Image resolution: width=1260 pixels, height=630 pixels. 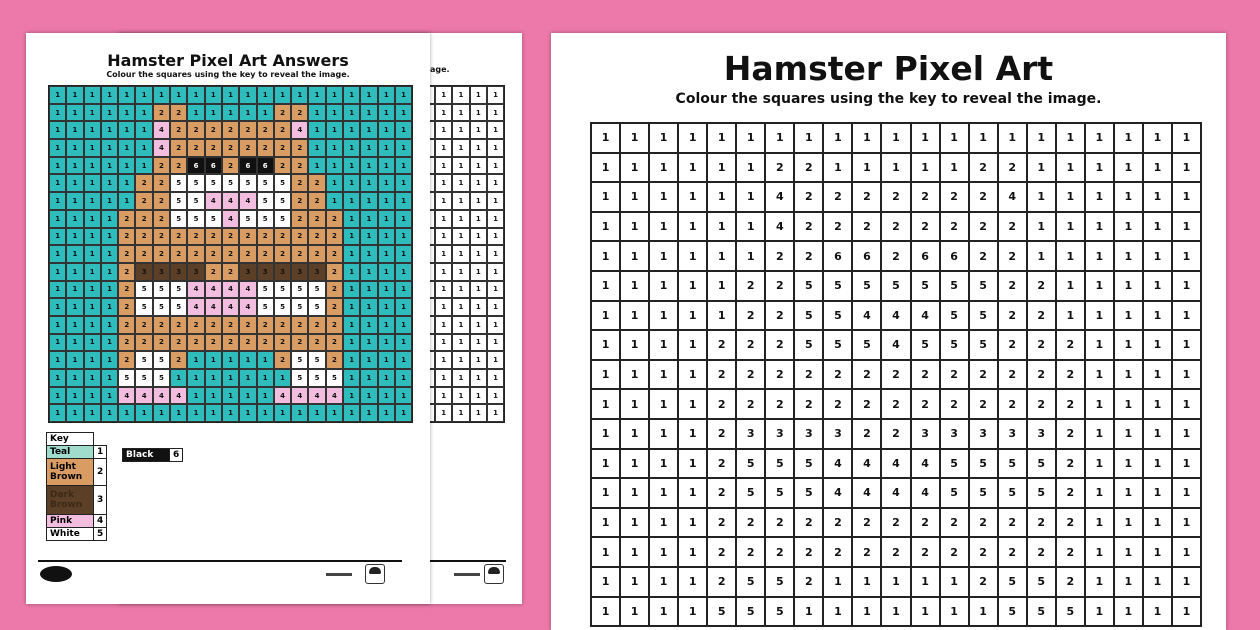 What do you see at coordinates (494, 574) in the screenshot?
I see `badge-logo` at bounding box center [494, 574].